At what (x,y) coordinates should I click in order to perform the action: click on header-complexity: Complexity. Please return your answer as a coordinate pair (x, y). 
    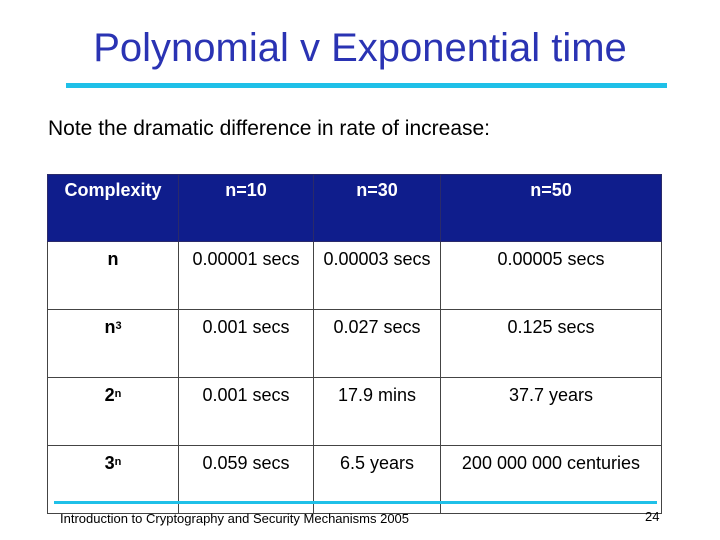
    Looking at the image, I should click on (113, 208).